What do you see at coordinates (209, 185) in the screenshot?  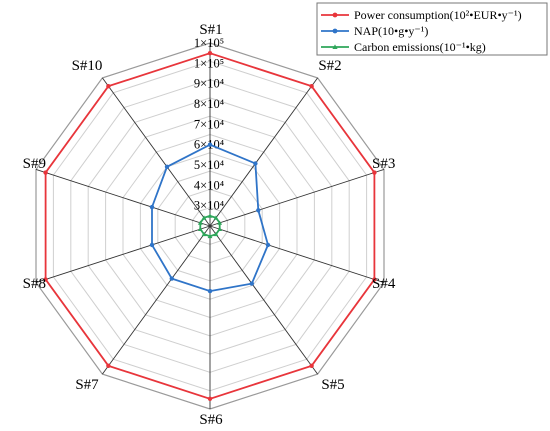 I see `radial-tick-label: 4×10⁴` at bounding box center [209, 185].